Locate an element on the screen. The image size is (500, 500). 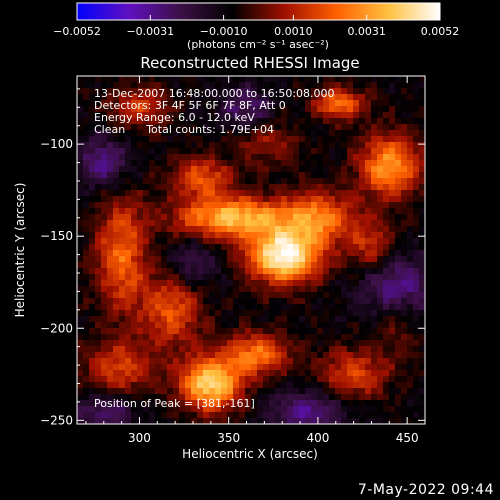
annotation-detectors: Detectors: 3F 4F 5F 6F 7F 8F, Att 0 is located at coordinates (190, 105).